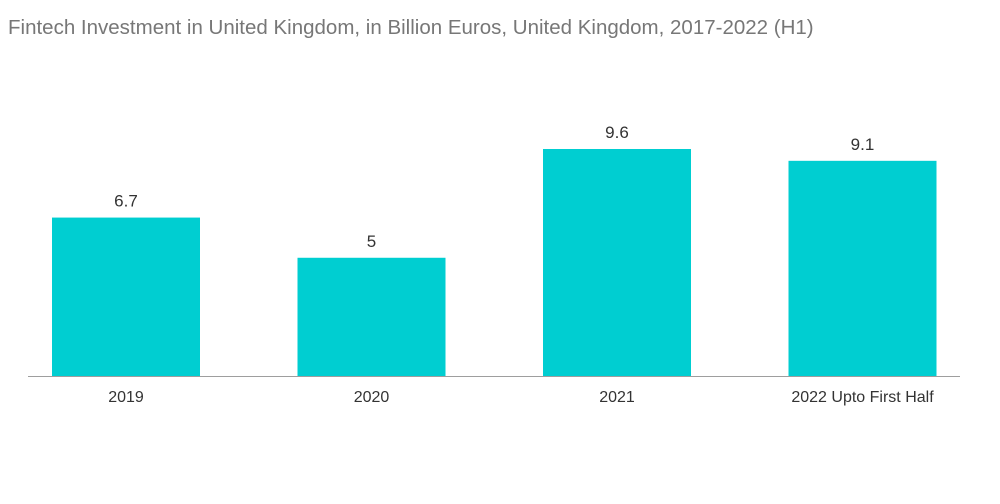 The height and width of the screenshot is (504, 1000). I want to click on x-tick-label: 2019, so click(126, 397).